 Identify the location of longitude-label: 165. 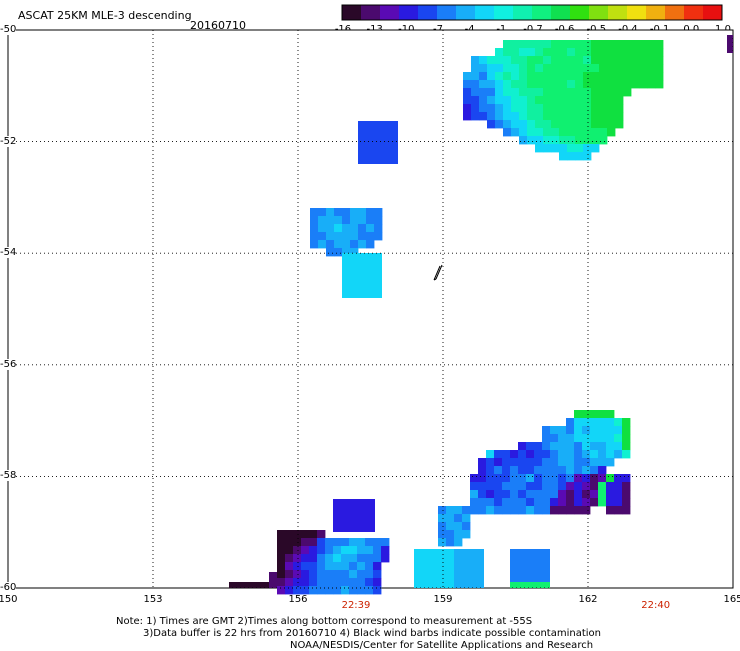
(731, 599).